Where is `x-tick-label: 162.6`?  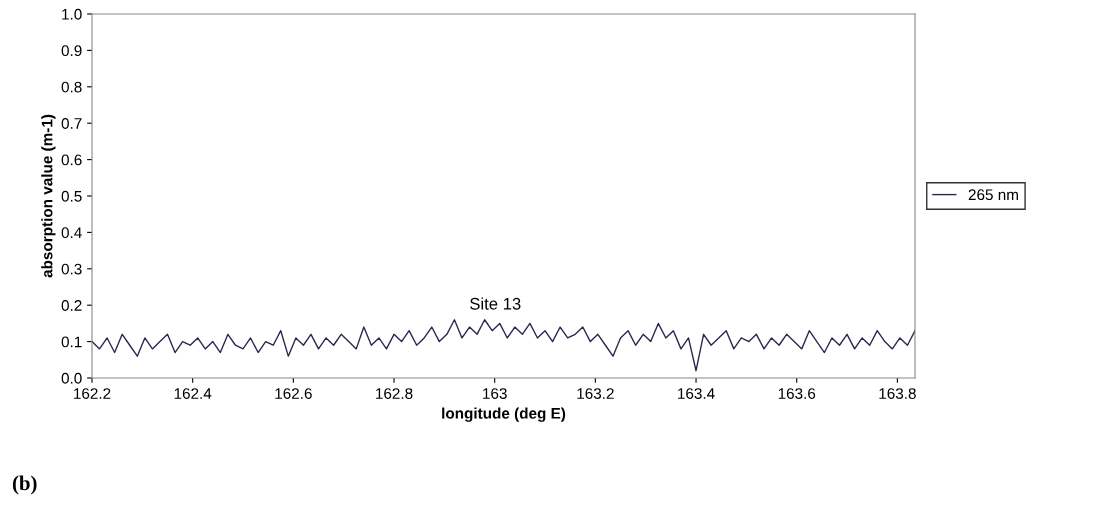
x-tick-label: 162.6 is located at coordinates (293, 393).